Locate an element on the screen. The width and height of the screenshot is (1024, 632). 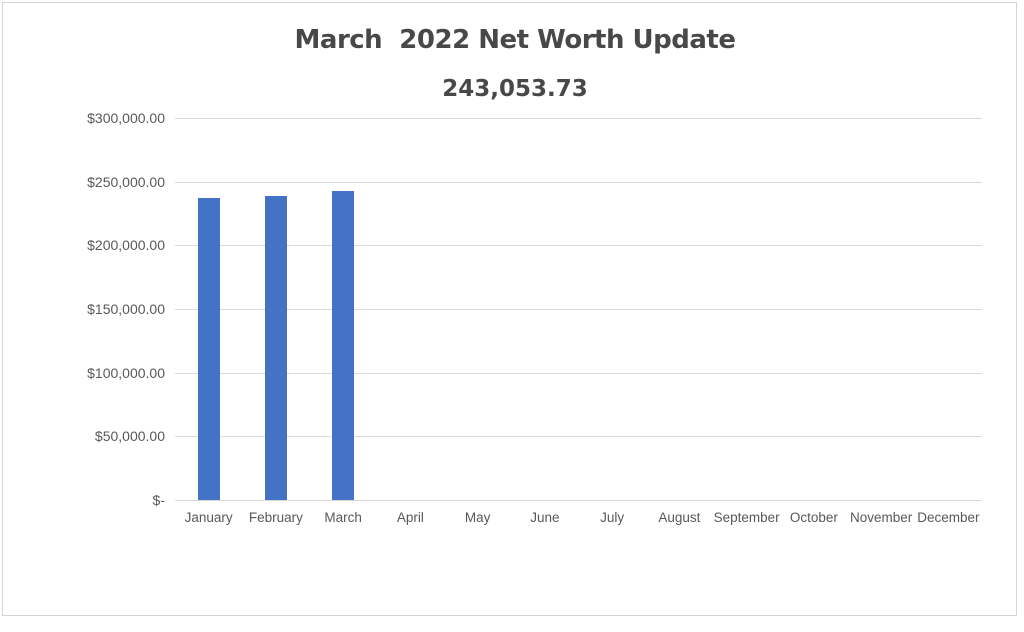
x-axis-tick-label: December is located at coordinates (948, 517).